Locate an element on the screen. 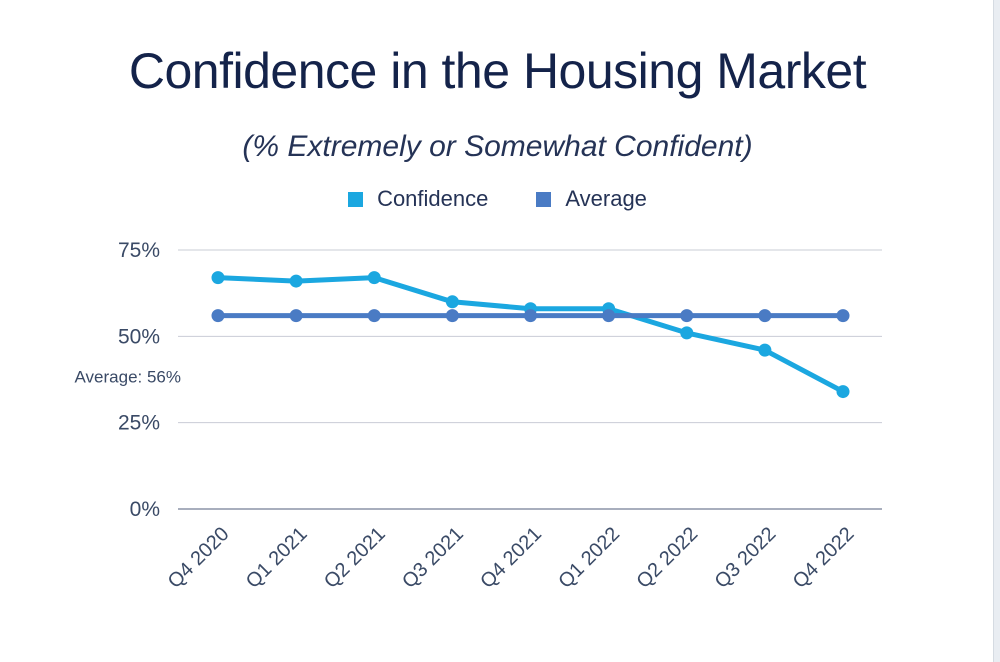 This screenshot has width=1000, height=662. legend-item-average: Average is located at coordinates (591, 199).